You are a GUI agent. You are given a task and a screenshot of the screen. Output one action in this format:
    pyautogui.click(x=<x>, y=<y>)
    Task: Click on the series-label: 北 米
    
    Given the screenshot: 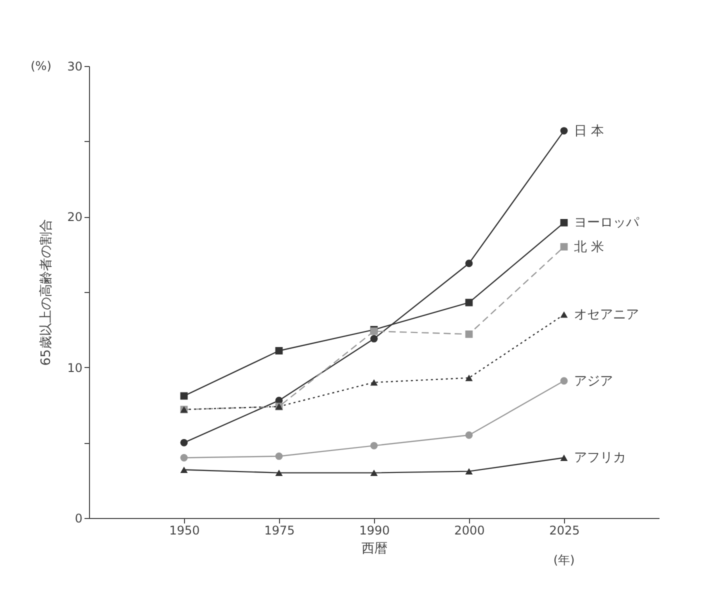 What is the action you would take?
    pyautogui.click(x=589, y=247)
    